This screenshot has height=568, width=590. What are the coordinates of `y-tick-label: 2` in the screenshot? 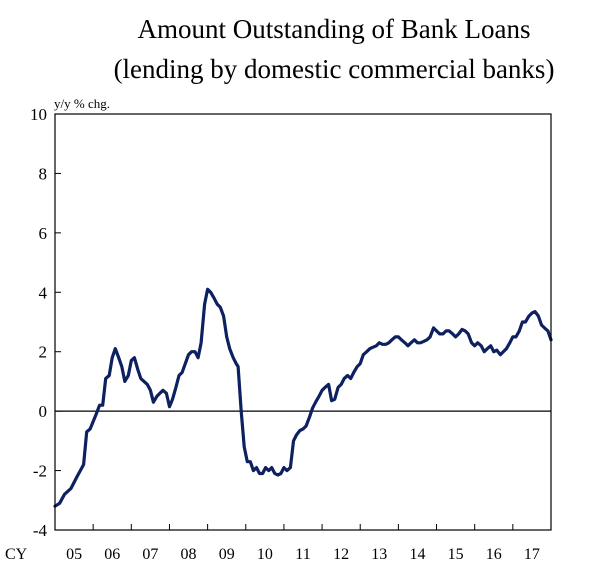 It's located at (43, 352).